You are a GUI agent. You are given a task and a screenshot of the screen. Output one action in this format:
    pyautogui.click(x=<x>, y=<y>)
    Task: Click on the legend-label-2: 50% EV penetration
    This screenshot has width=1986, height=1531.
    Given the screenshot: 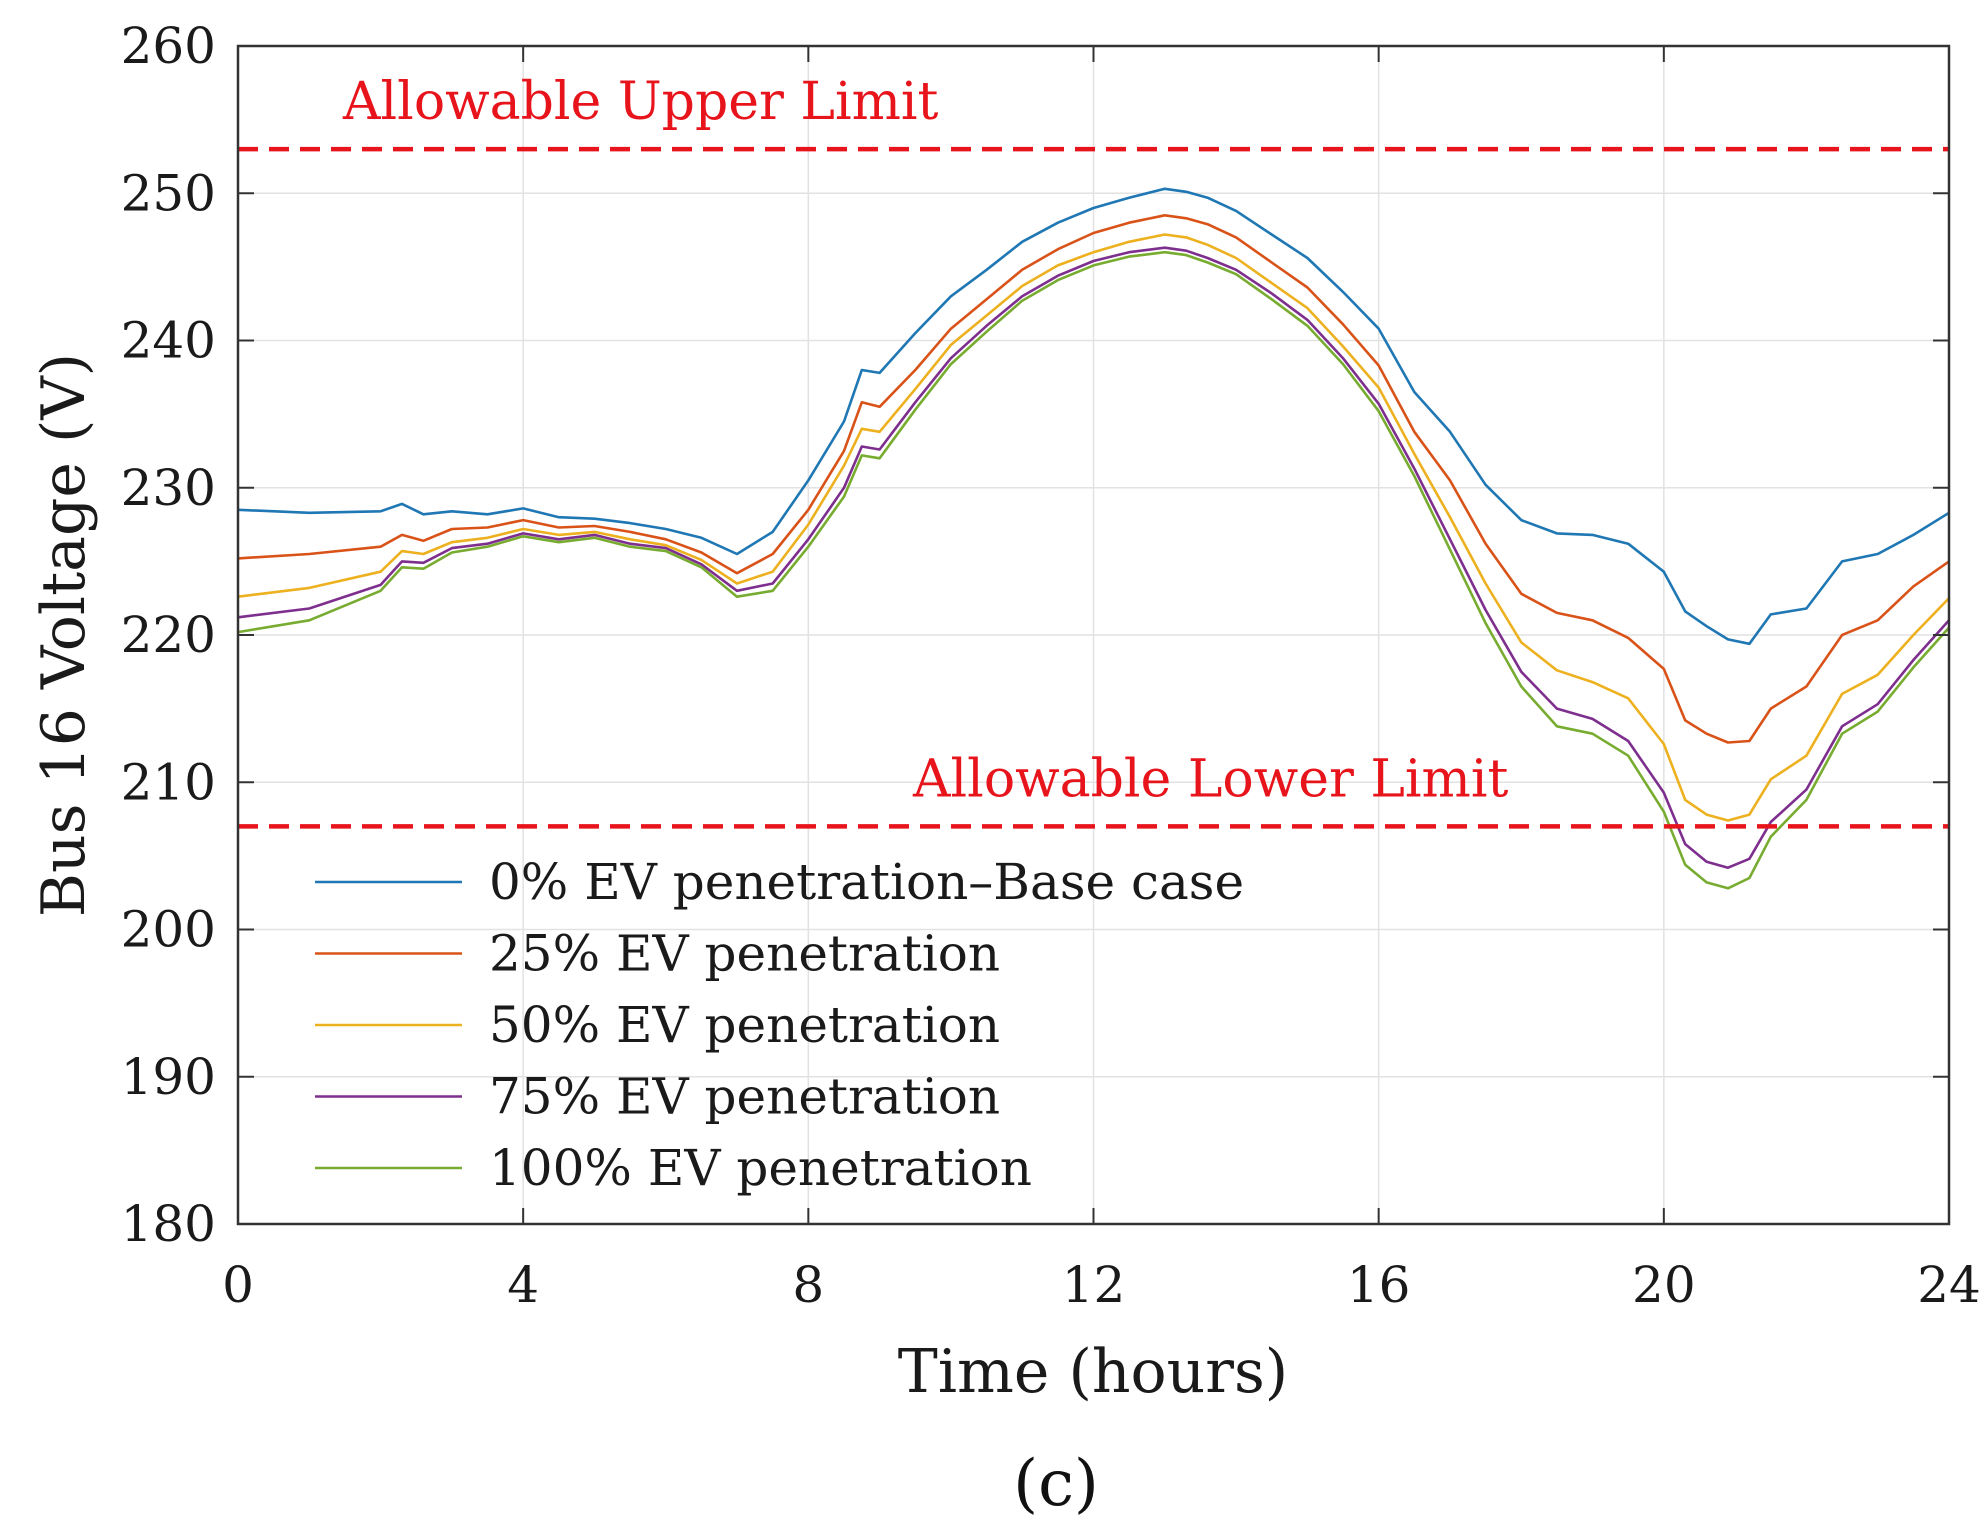 What is the action you would take?
    pyautogui.click(x=744, y=1025)
    